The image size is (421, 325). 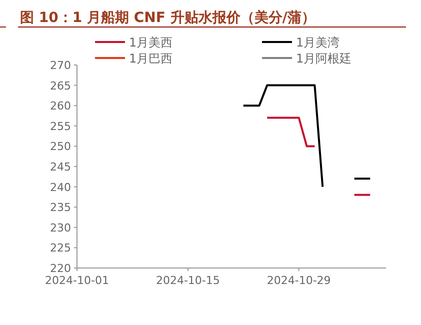 I want to click on x-tick-label: 2024-10-01, so click(x=77, y=280).